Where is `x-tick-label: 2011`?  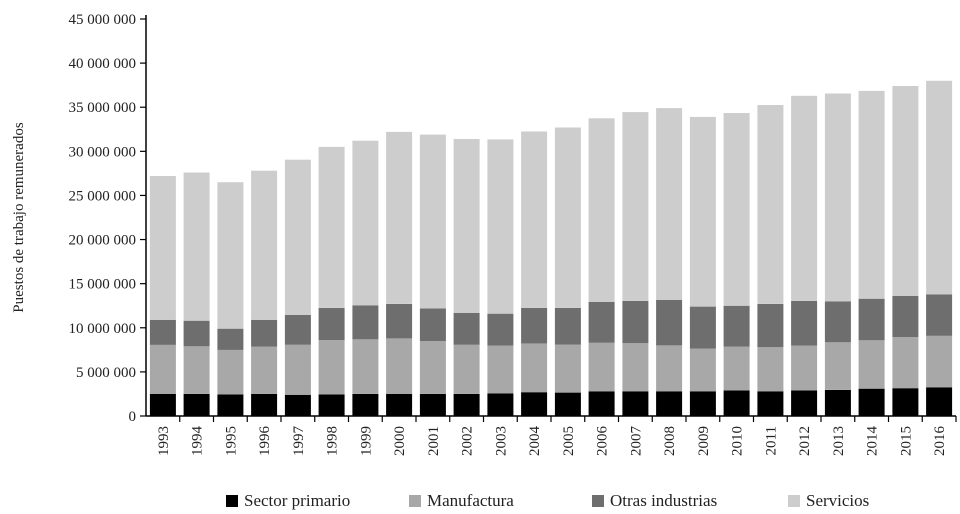
x-tick-label: 2011 is located at coordinates (771, 440).